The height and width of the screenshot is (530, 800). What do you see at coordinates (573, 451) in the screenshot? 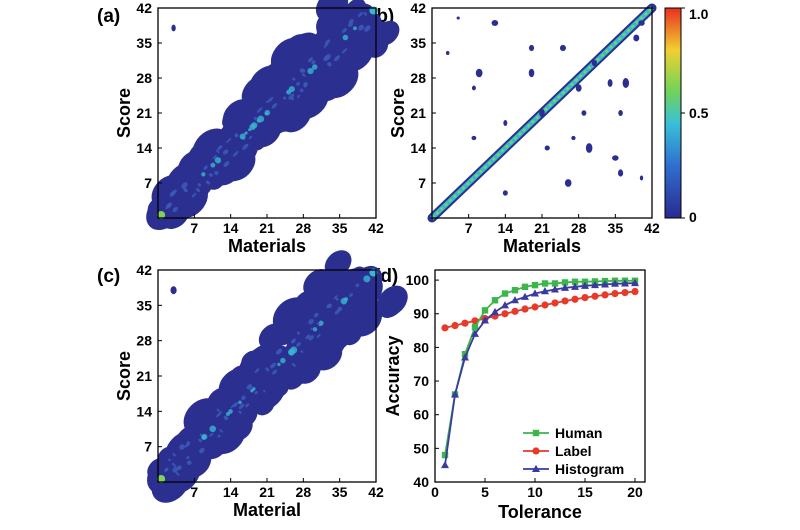
I see `legend-label: Label` at bounding box center [573, 451].